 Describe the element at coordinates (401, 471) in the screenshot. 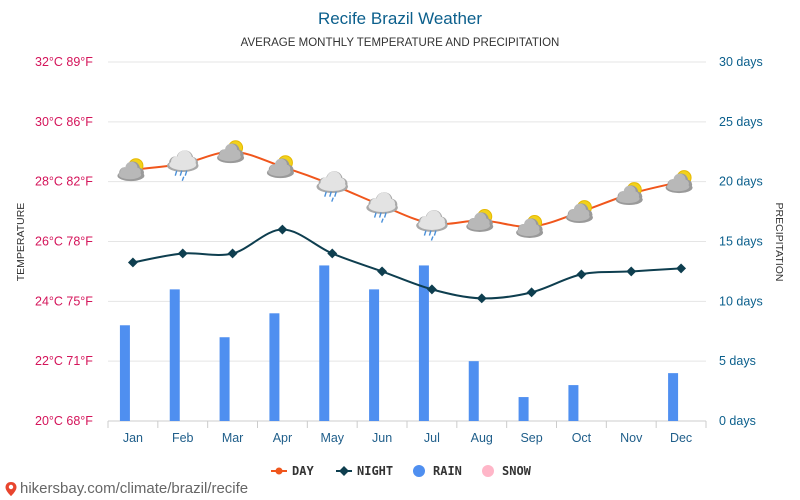

I see `legend: DAY NIGHT RAIN SNOW` at that location.